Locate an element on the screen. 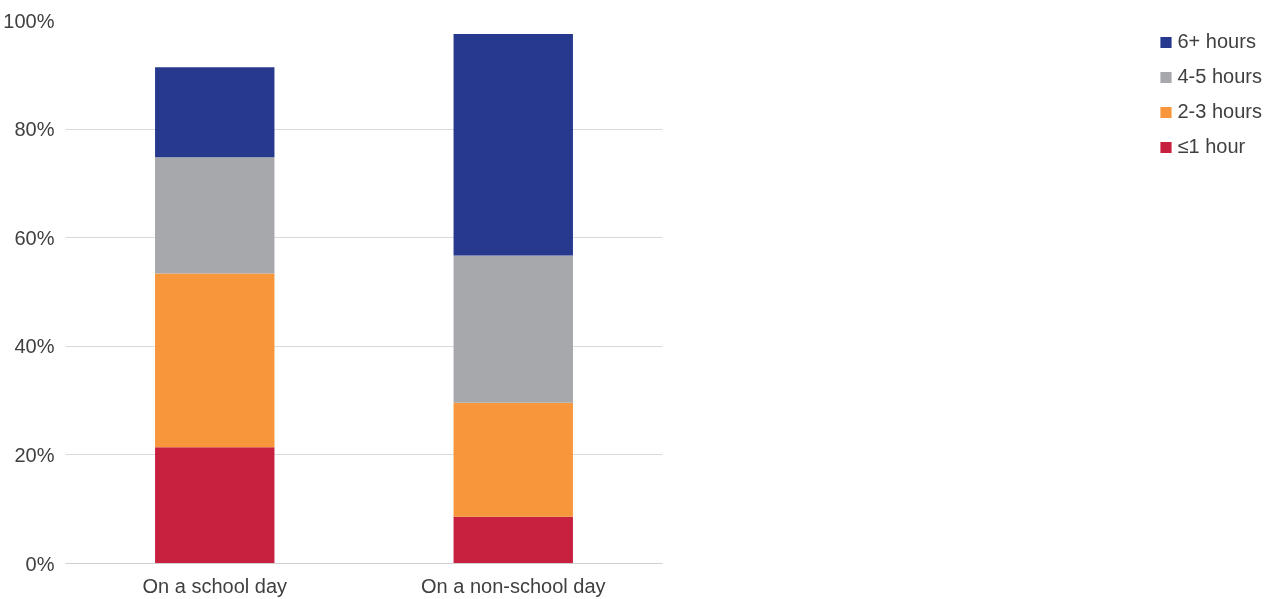 The image size is (1272, 599). x-tick-label: On a non-school day is located at coordinates (513, 585).